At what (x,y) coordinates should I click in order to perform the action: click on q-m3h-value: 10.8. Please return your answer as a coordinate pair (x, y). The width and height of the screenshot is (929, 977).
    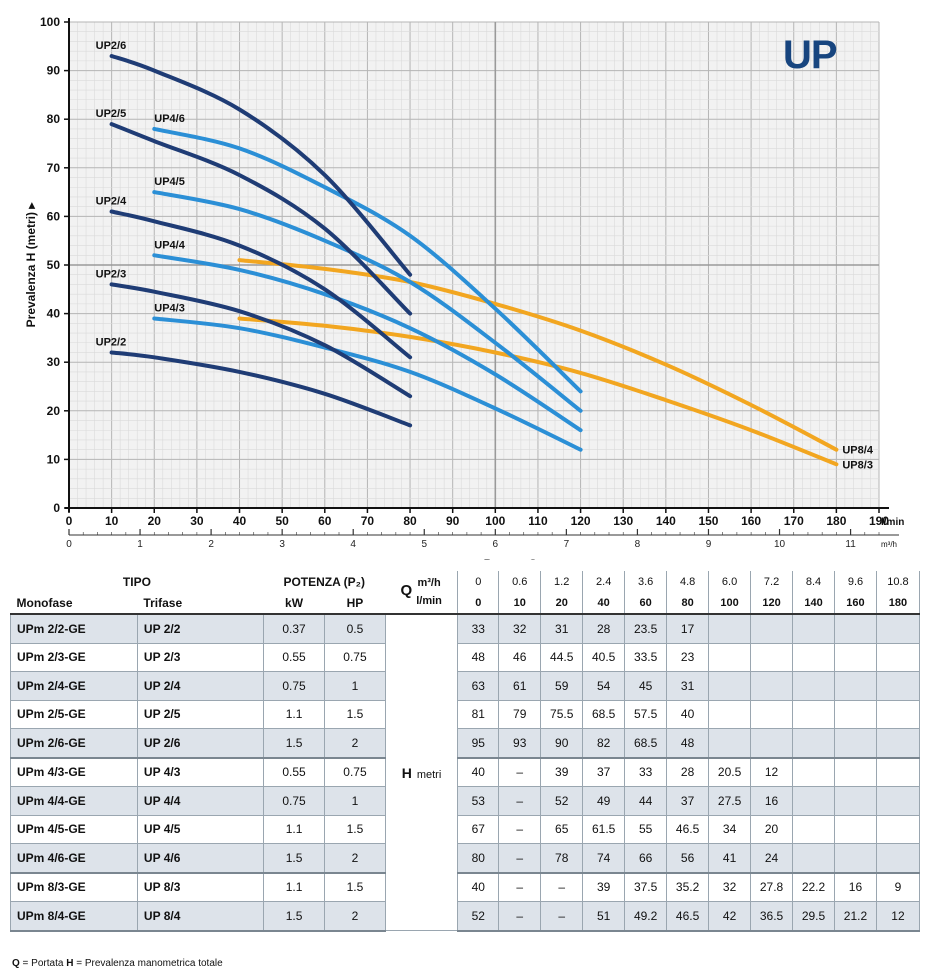
    Looking at the image, I should click on (898, 581).